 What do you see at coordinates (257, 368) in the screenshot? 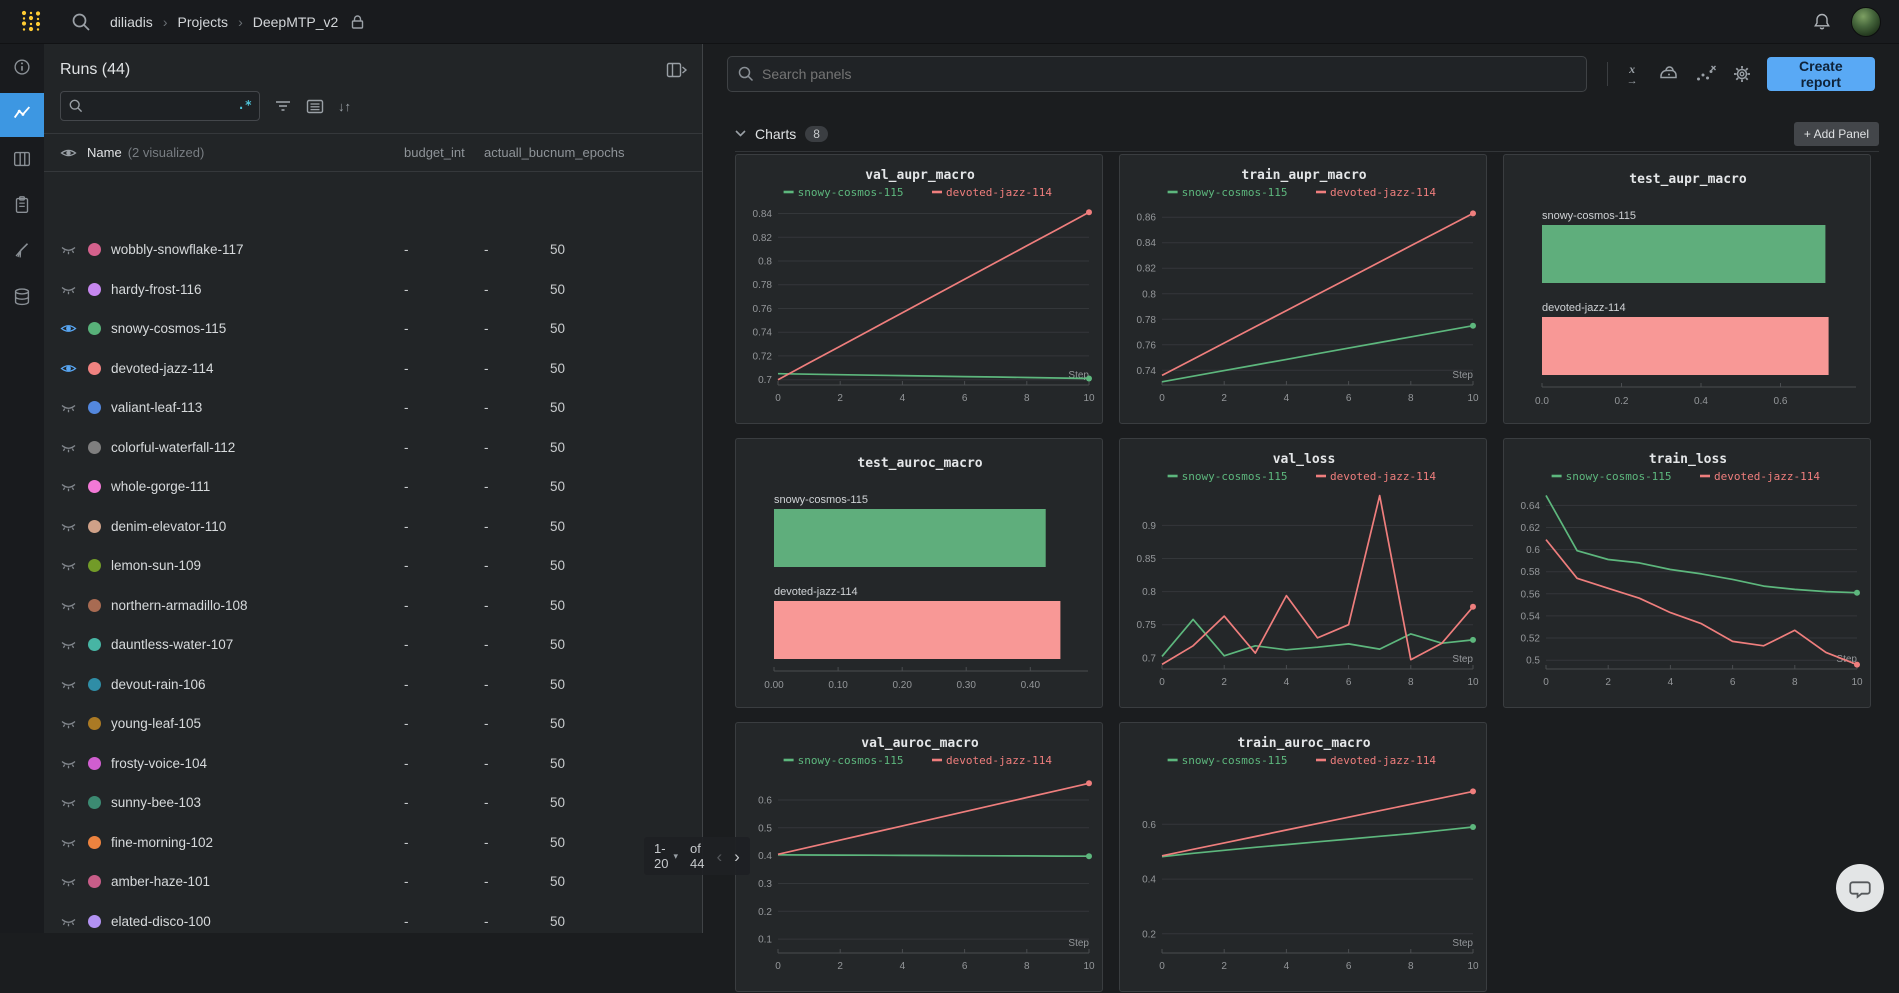
I see `run-name: devoted-jazz-114` at bounding box center [257, 368].